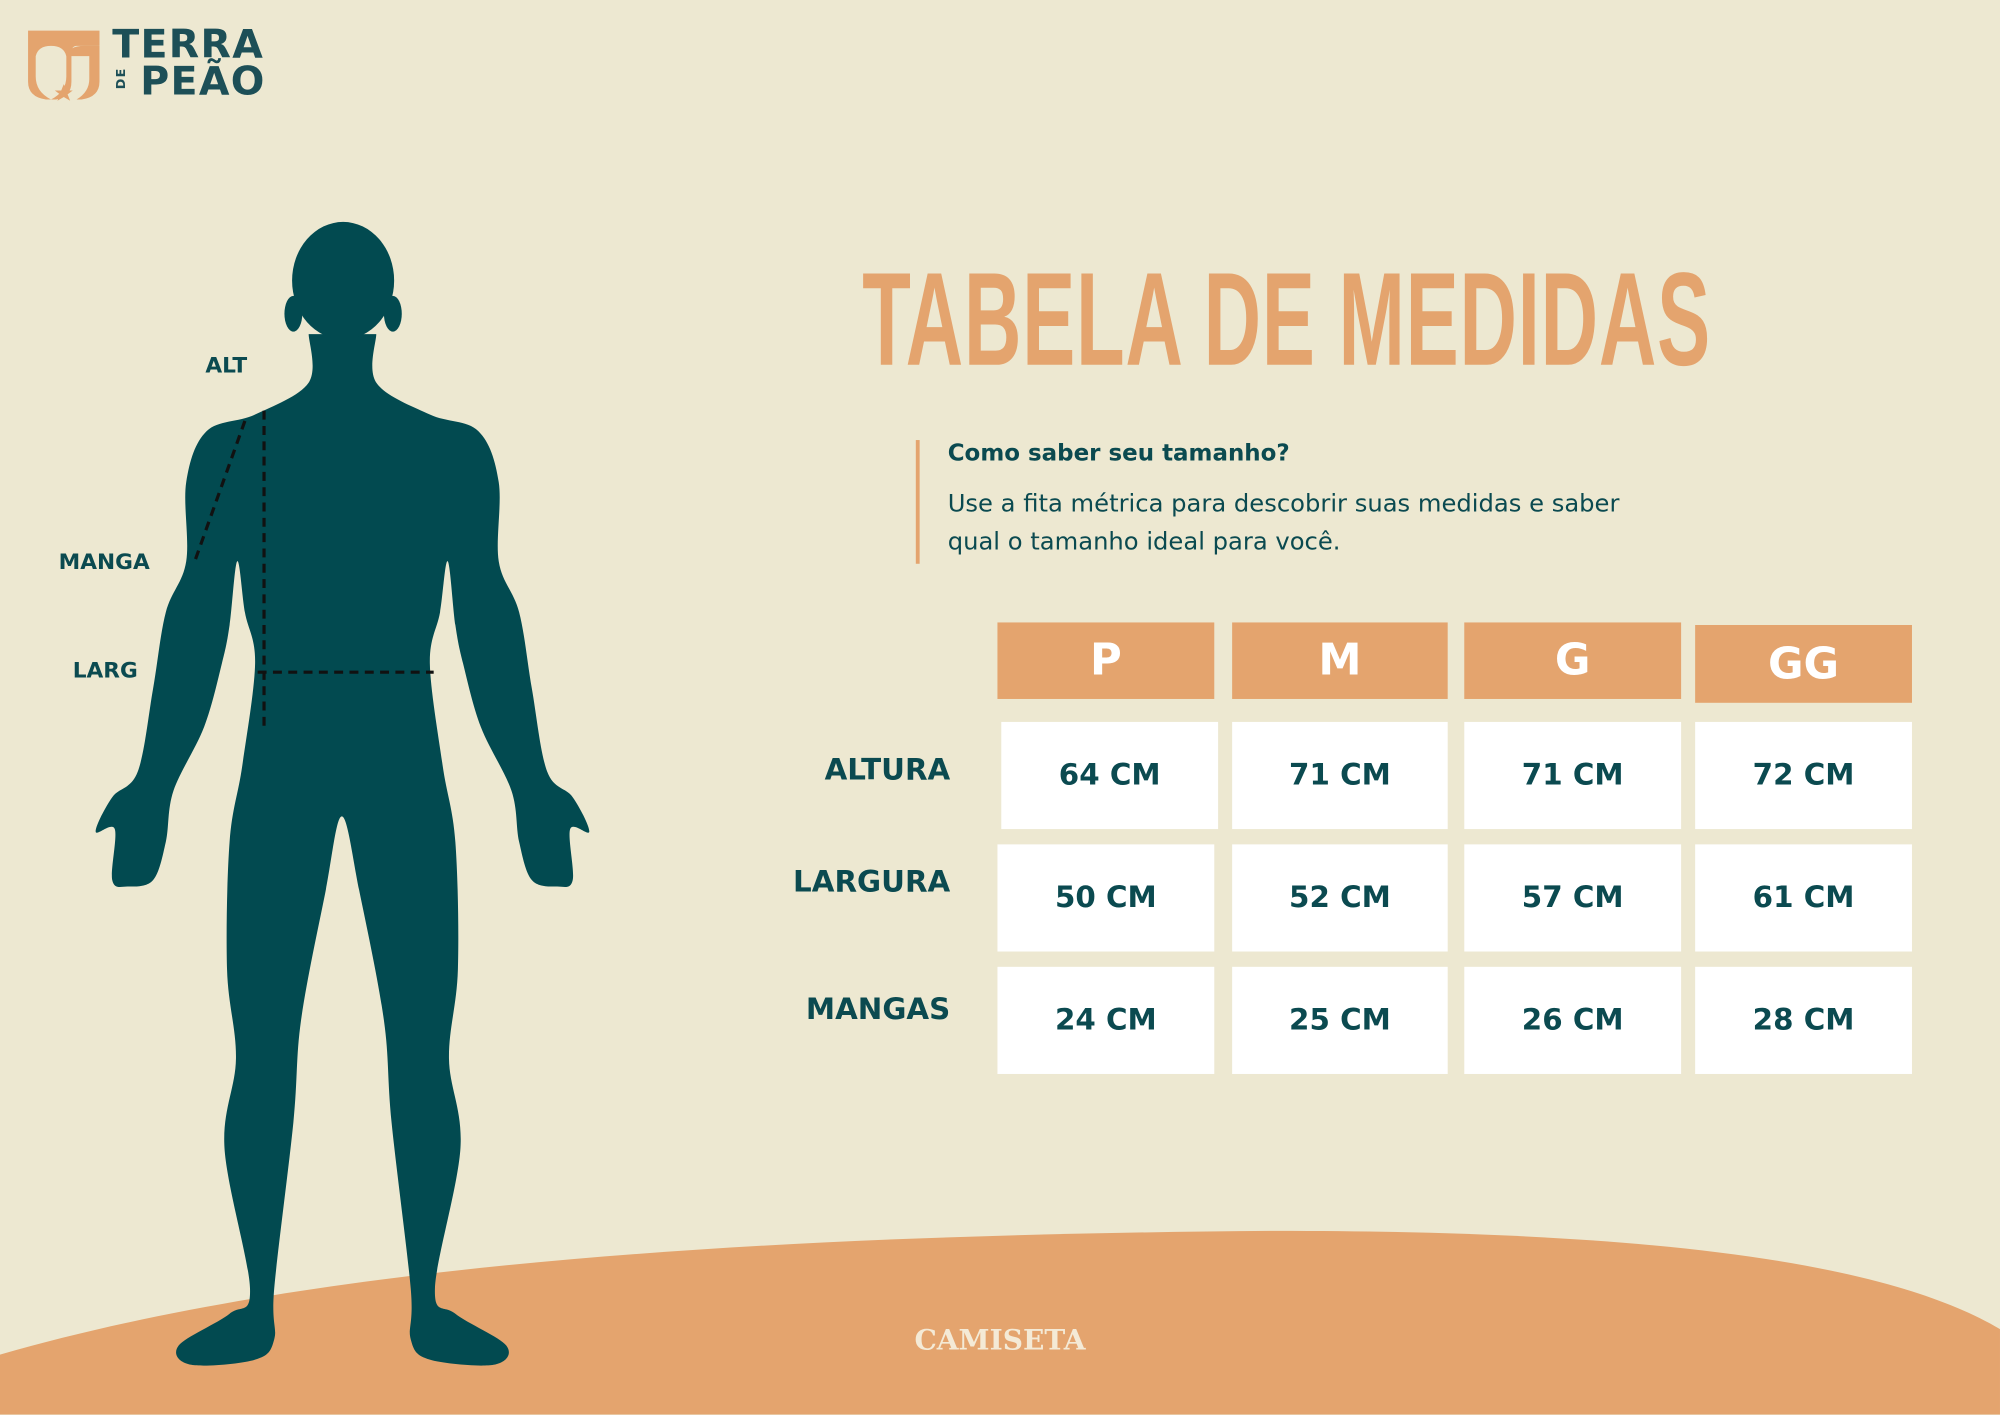  Describe the element at coordinates (872, 883) in the screenshot. I see `row-label-largura: LARGURA` at that location.